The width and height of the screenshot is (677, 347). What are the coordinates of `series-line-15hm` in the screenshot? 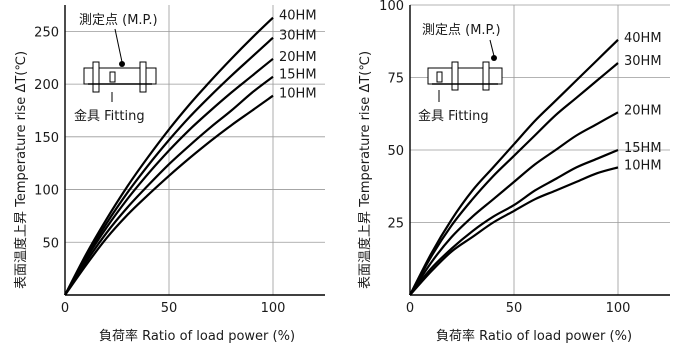 It's located at (514, 222).